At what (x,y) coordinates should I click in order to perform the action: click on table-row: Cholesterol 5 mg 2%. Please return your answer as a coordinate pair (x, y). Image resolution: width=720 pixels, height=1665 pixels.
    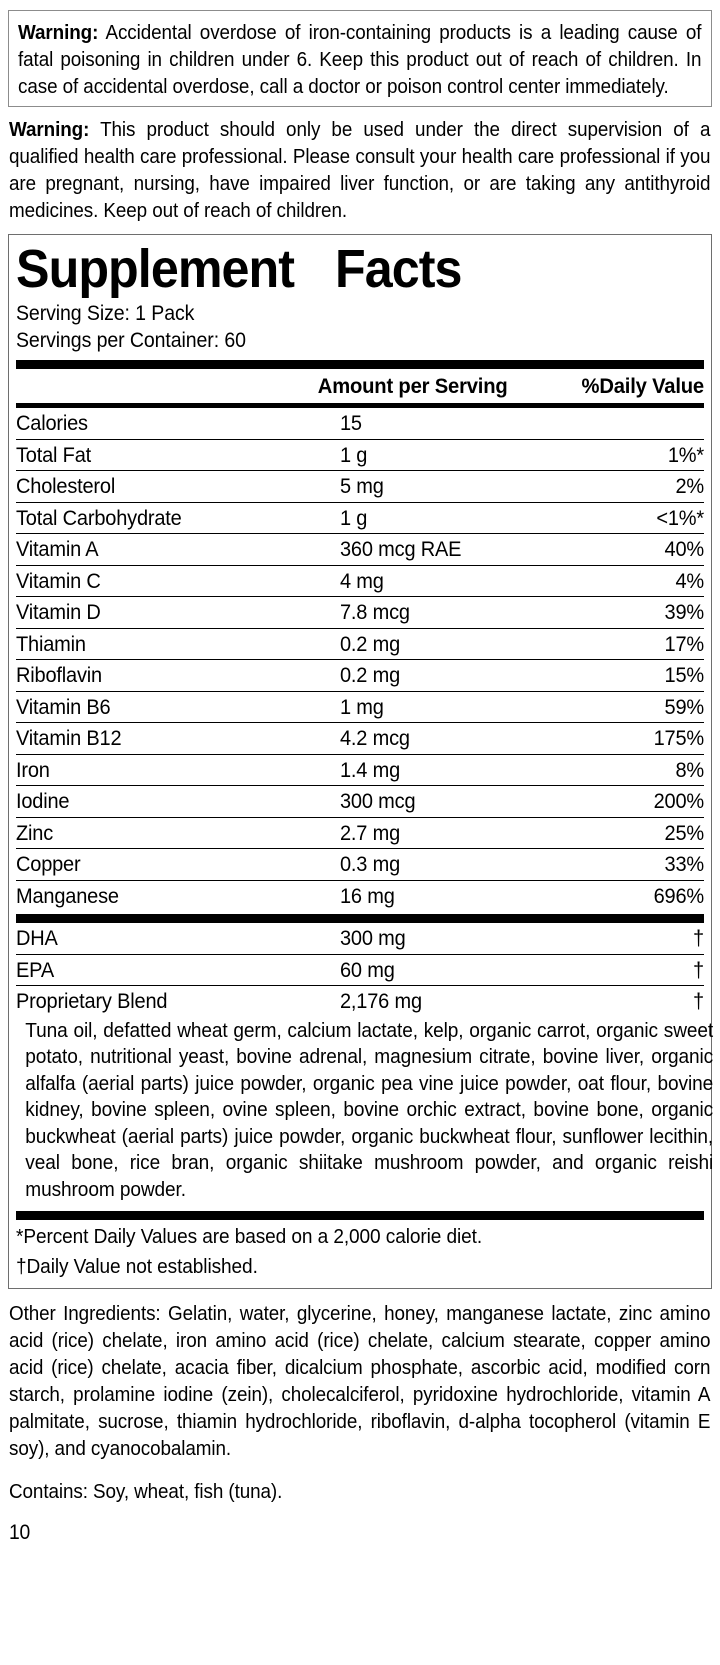
    Looking at the image, I should click on (360, 487).